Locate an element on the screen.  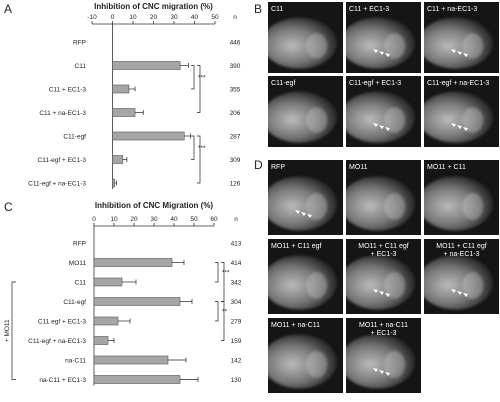
category-label: C11 is located at coordinates (81, 283).